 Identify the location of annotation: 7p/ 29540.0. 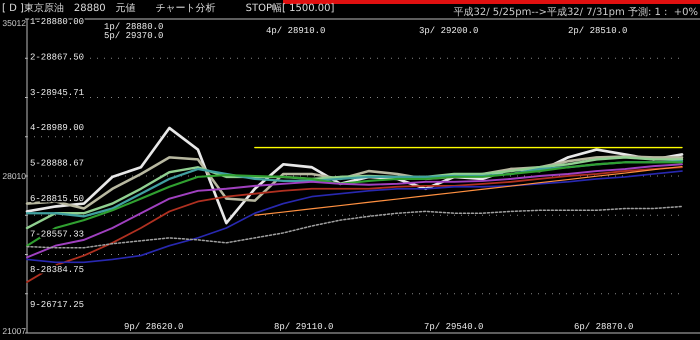
(454, 327).